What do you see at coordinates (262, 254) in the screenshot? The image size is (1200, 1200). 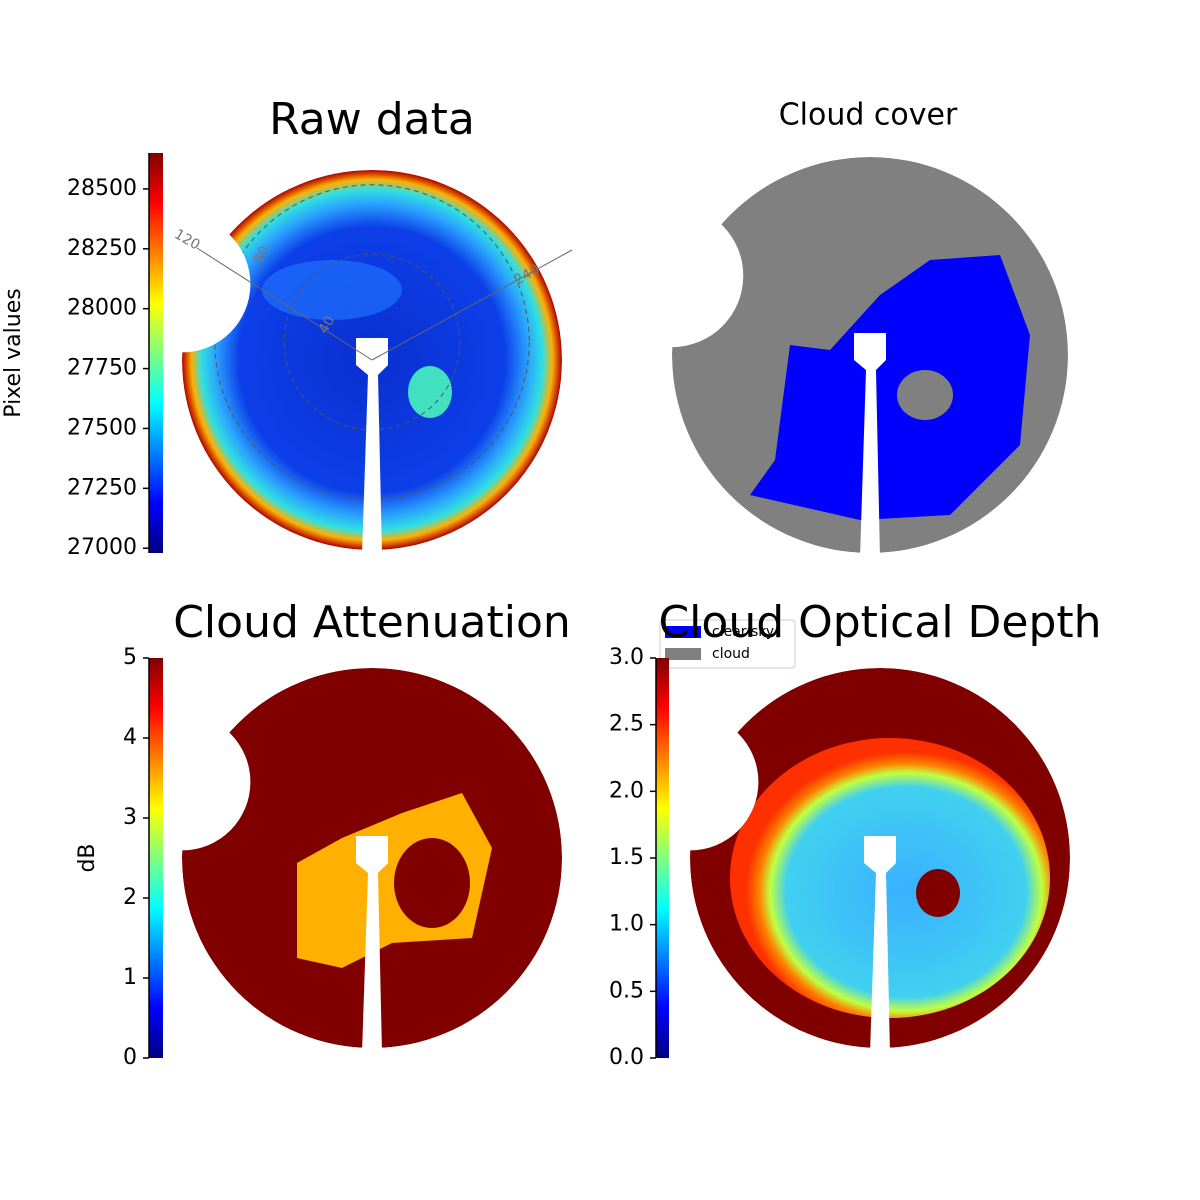 I see `polar-label: 80` at bounding box center [262, 254].